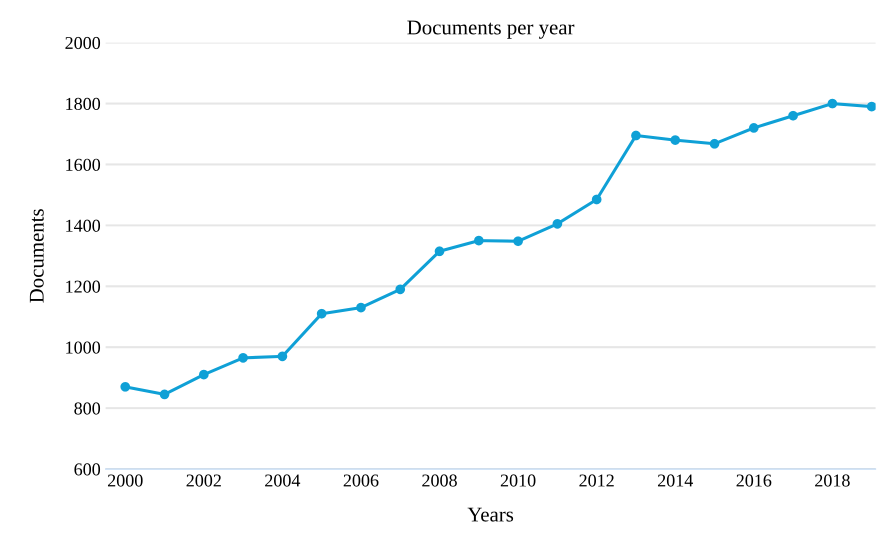 This screenshot has width=880, height=533. Describe the element at coordinates (83, 286) in the screenshot. I see `y-tick-label: 1200` at that location.